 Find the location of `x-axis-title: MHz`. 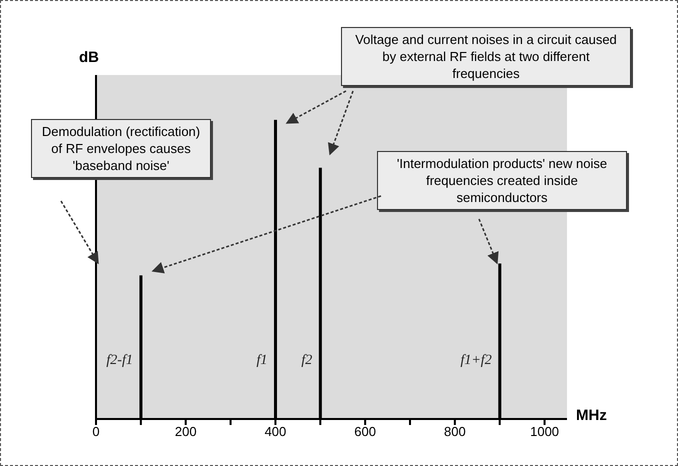

x-axis-title: MHz is located at coordinates (591, 415).